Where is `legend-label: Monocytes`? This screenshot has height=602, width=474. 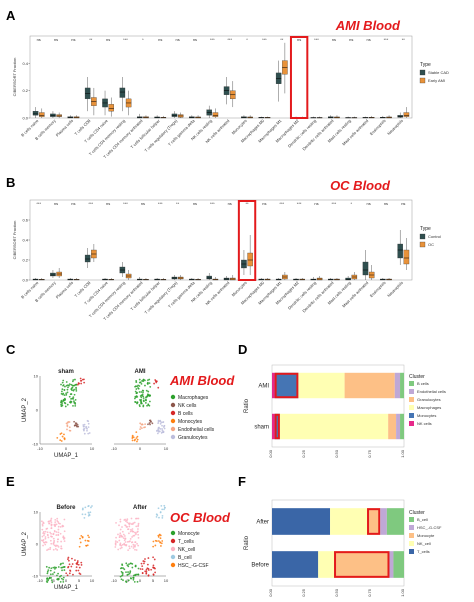 legend-label: Monocytes is located at coordinates (426, 415).